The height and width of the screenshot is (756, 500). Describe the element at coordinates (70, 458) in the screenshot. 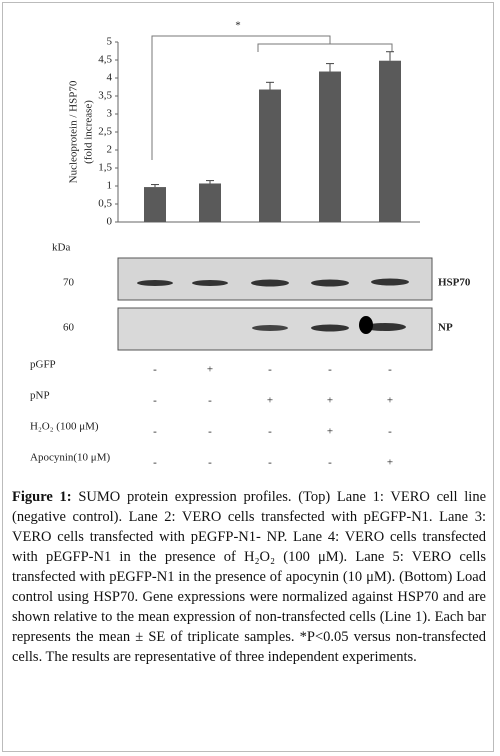

I see `condition-label: Apocynin(10 μM)` at that location.